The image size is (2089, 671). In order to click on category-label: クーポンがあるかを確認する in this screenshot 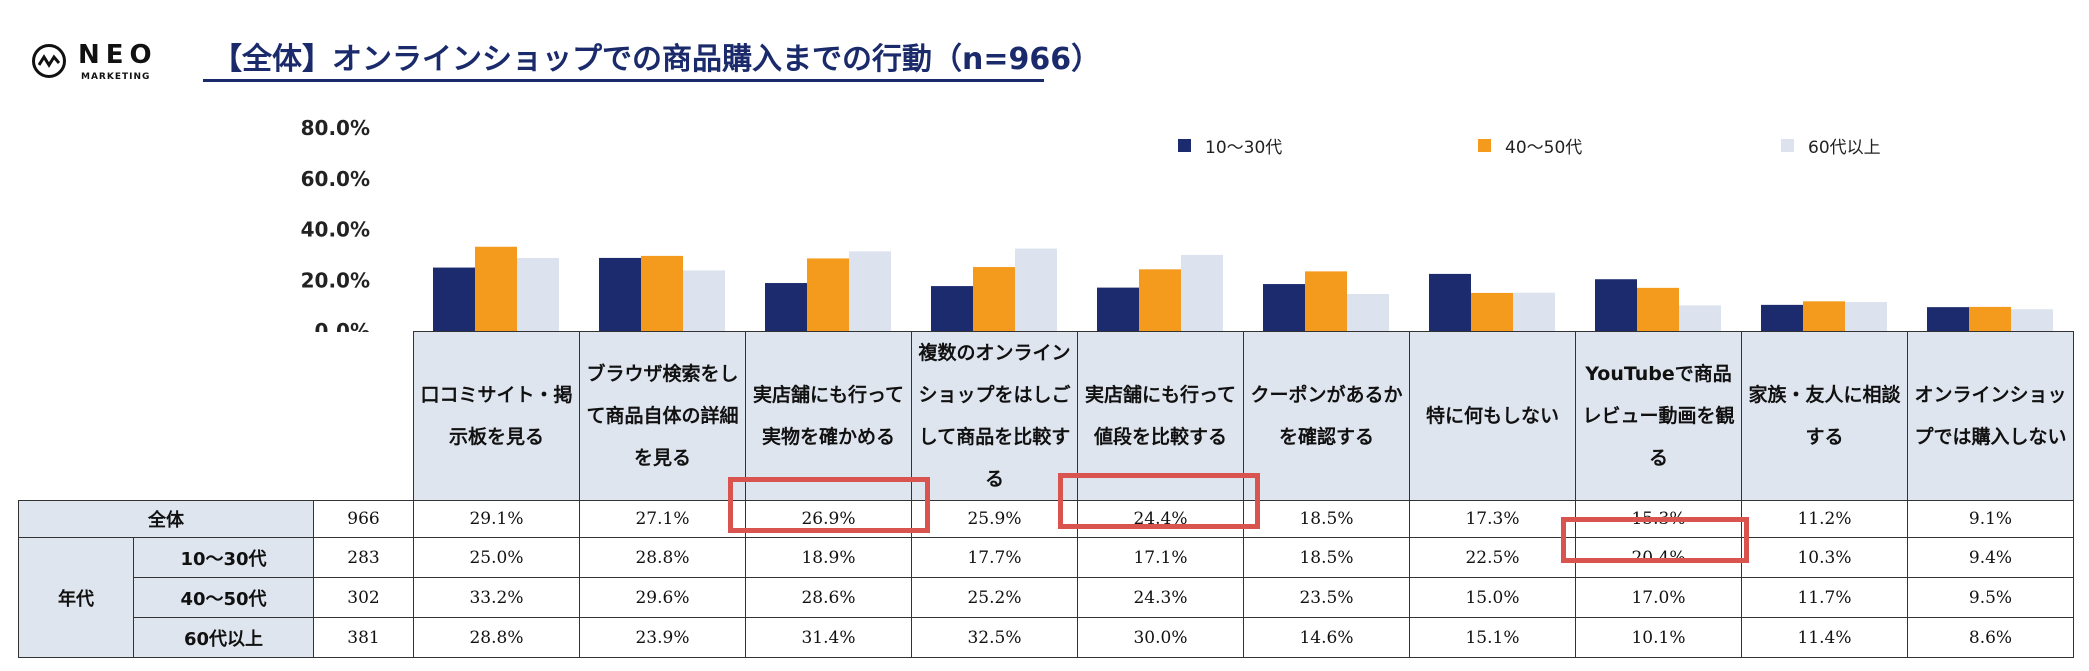, I will do `click(1326, 416)`.